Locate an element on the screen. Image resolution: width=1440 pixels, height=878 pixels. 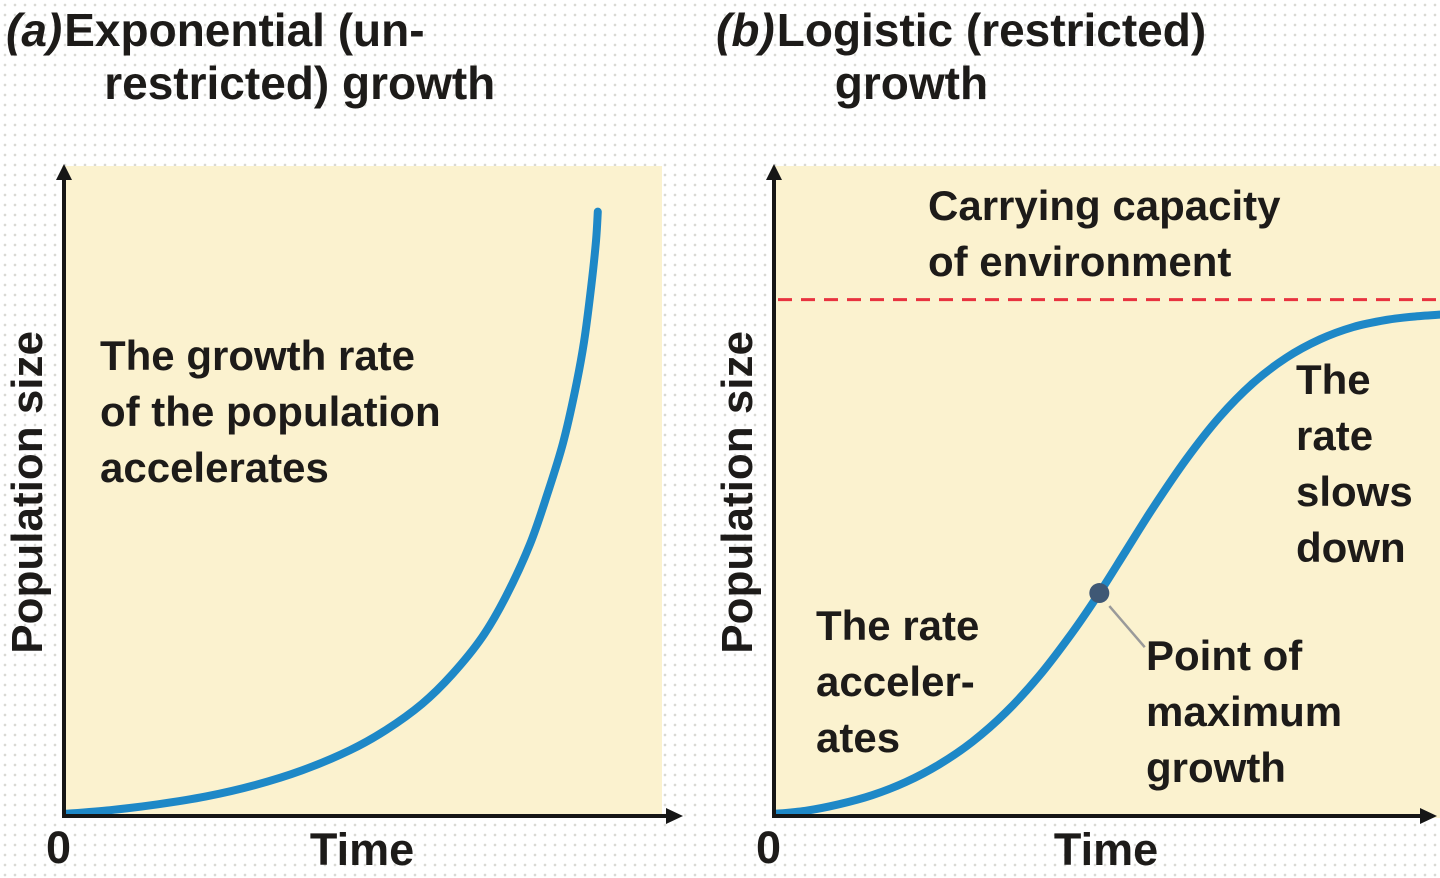
panel-b-title-lines: Logistic (restricted) growth is located at coordinates (991, 57).